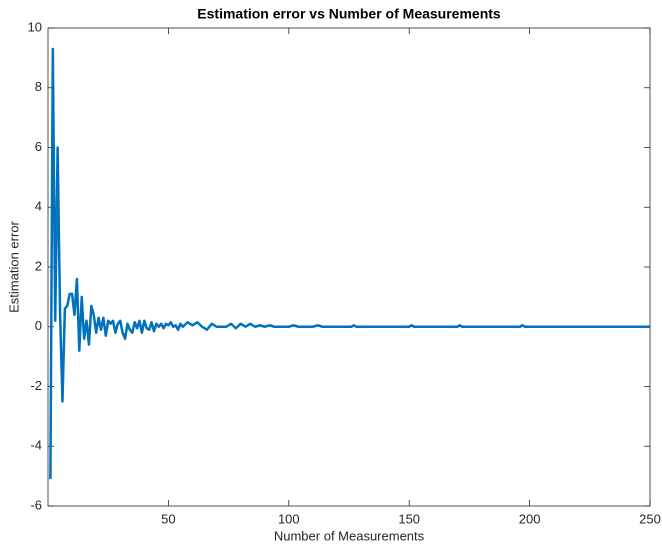 The image size is (662, 544). What do you see at coordinates (349, 535) in the screenshot?
I see `x-axis-label: Number of Measurements` at bounding box center [349, 535].